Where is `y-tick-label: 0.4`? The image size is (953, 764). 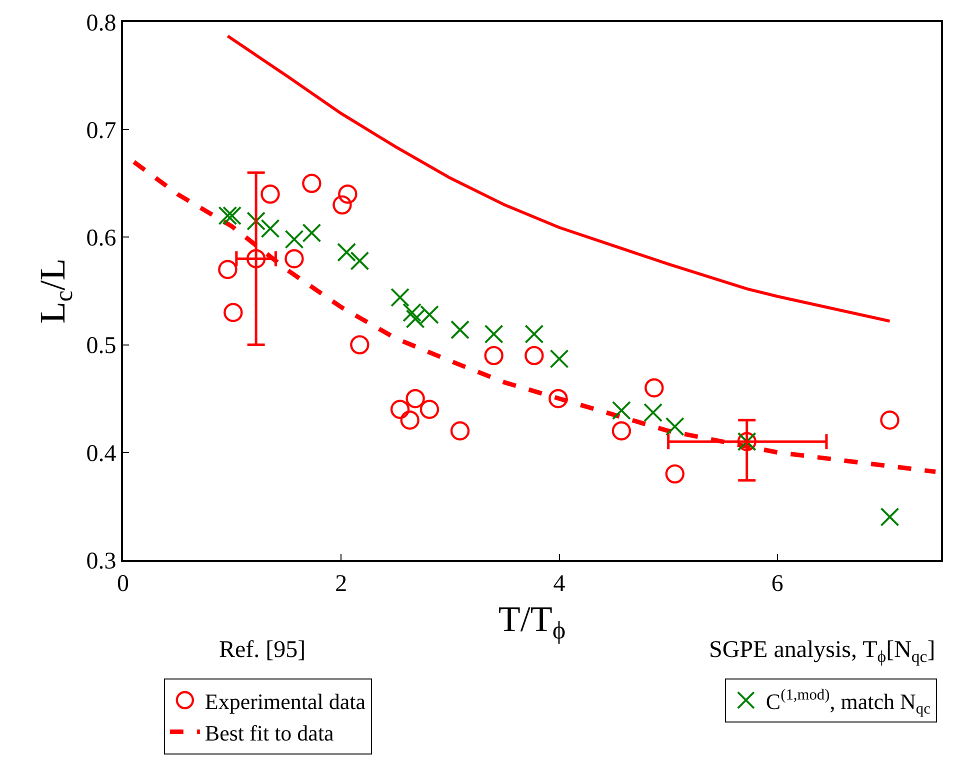
y-tick-label: 0.4 is located at coordinates (101, 453).